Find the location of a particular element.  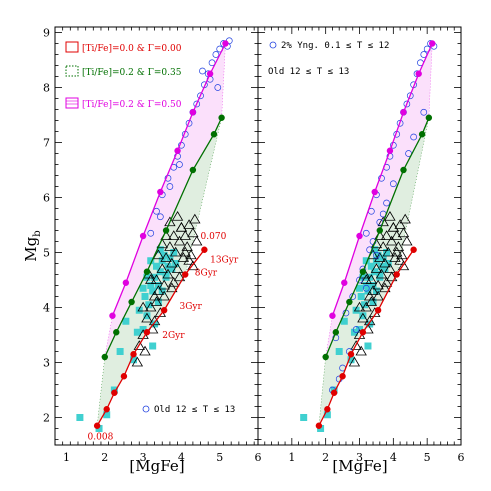

y-tick-label: 7 is located at coordinates (46, 143).